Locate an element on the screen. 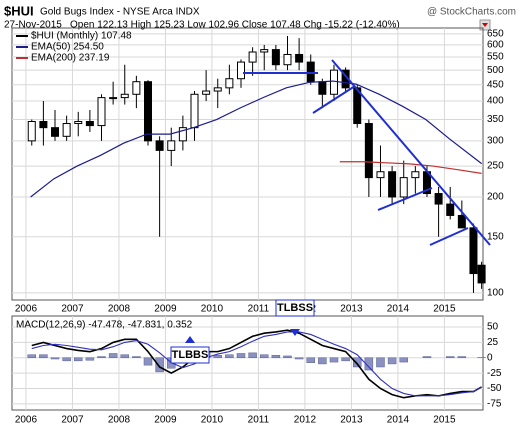 The image size is (520, 429). source: @ StockCharts.com is located at coordinates (471, 12).